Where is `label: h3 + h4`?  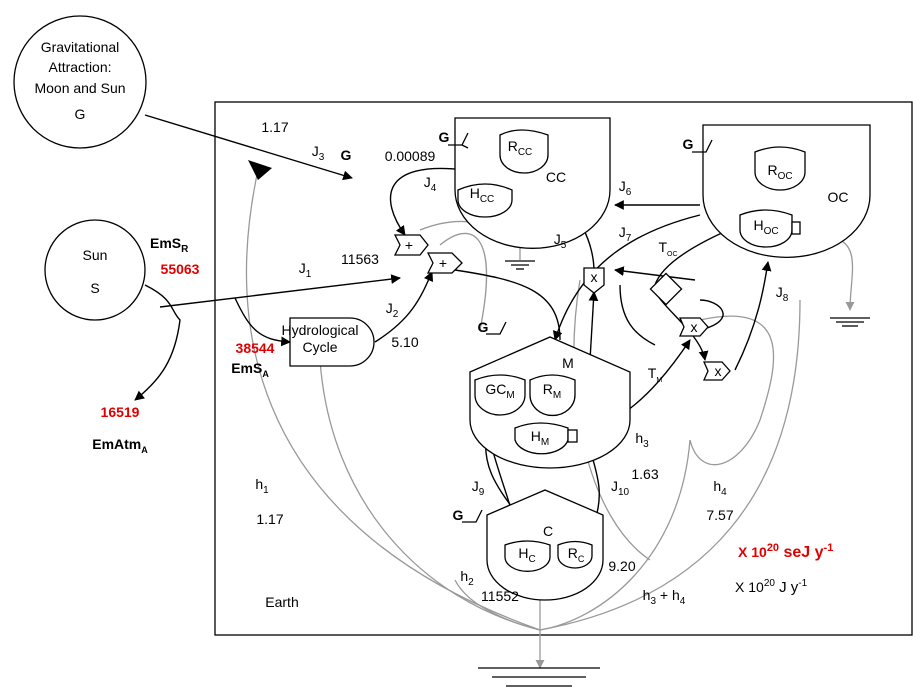
label: h3 + h4 is located at coordinates (664, 597).